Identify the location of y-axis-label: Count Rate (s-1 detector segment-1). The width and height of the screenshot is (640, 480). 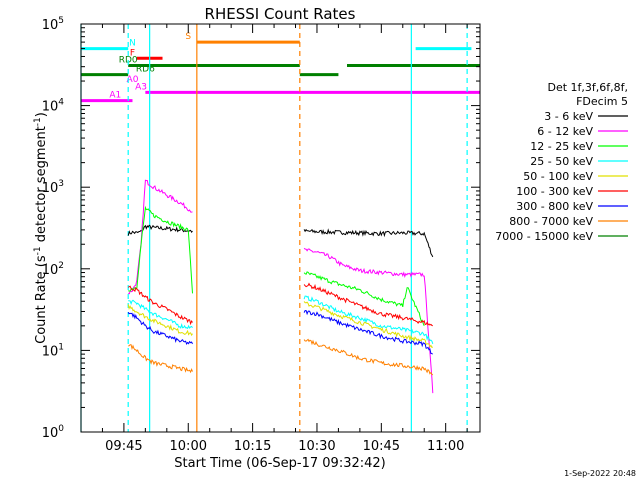
(41, 228).